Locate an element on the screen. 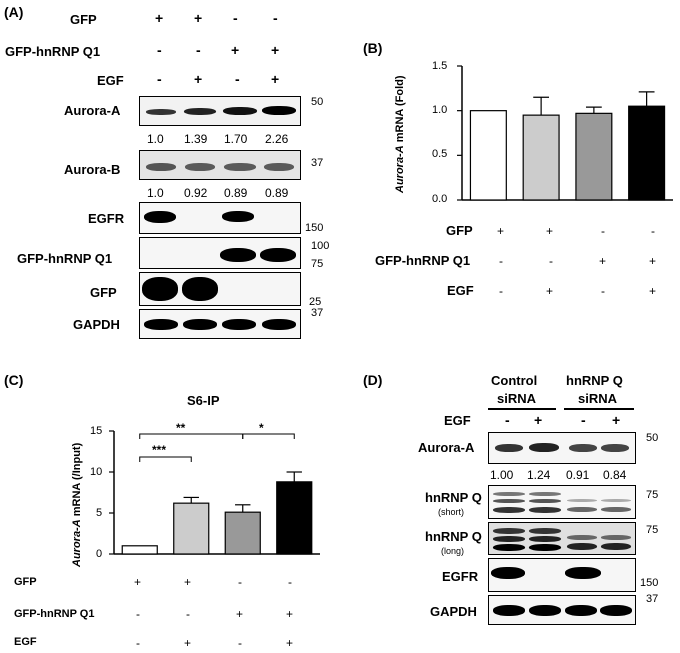  group-underline is located at coordinates (599, 409).